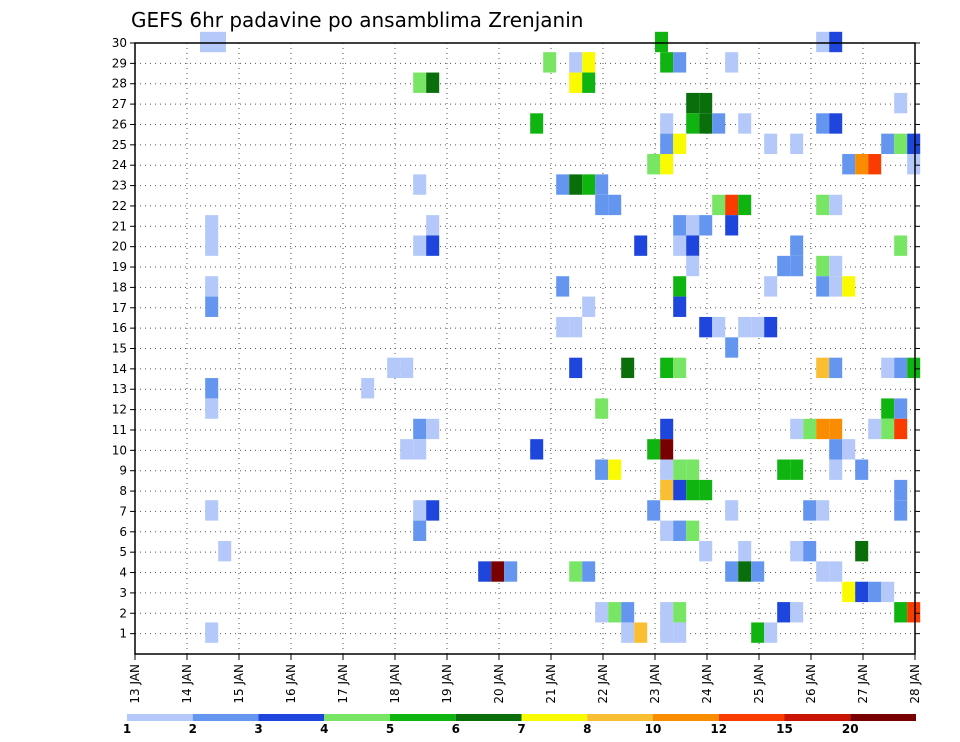  What do you see at coordinates (447, 684) in the screenshot?
I see `x-tick-label: 19 JAN` at bounding box center [447, 684].